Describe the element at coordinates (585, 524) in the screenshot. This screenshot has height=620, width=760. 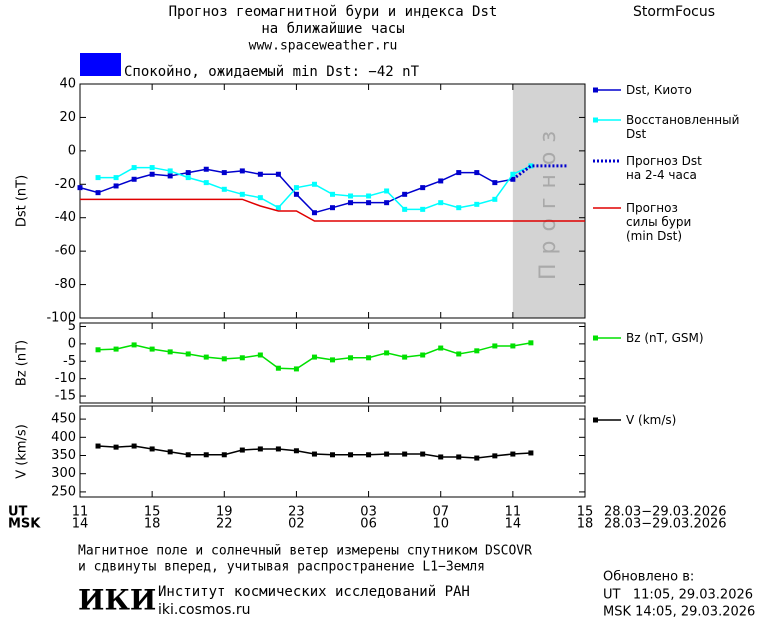
I see `x-tick-label: 18` at that location.